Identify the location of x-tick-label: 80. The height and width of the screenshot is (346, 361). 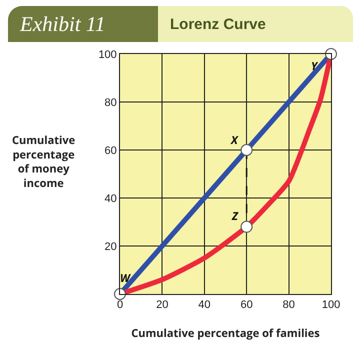
(288, 305).